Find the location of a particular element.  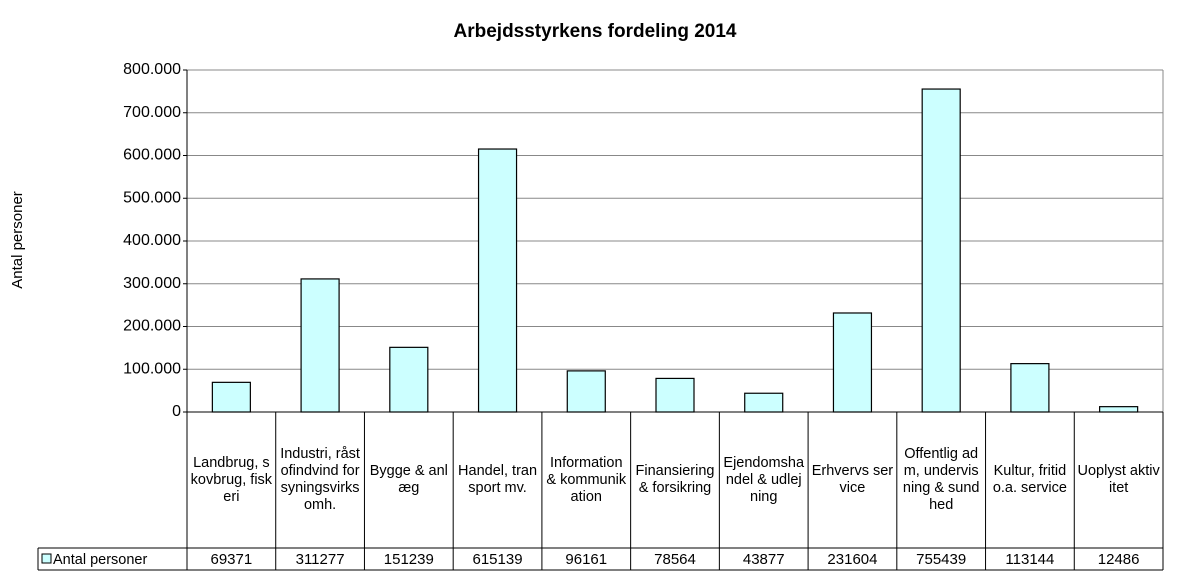

x-tick-label: Finansiering & forsikring is located at coordinates (675, 479).